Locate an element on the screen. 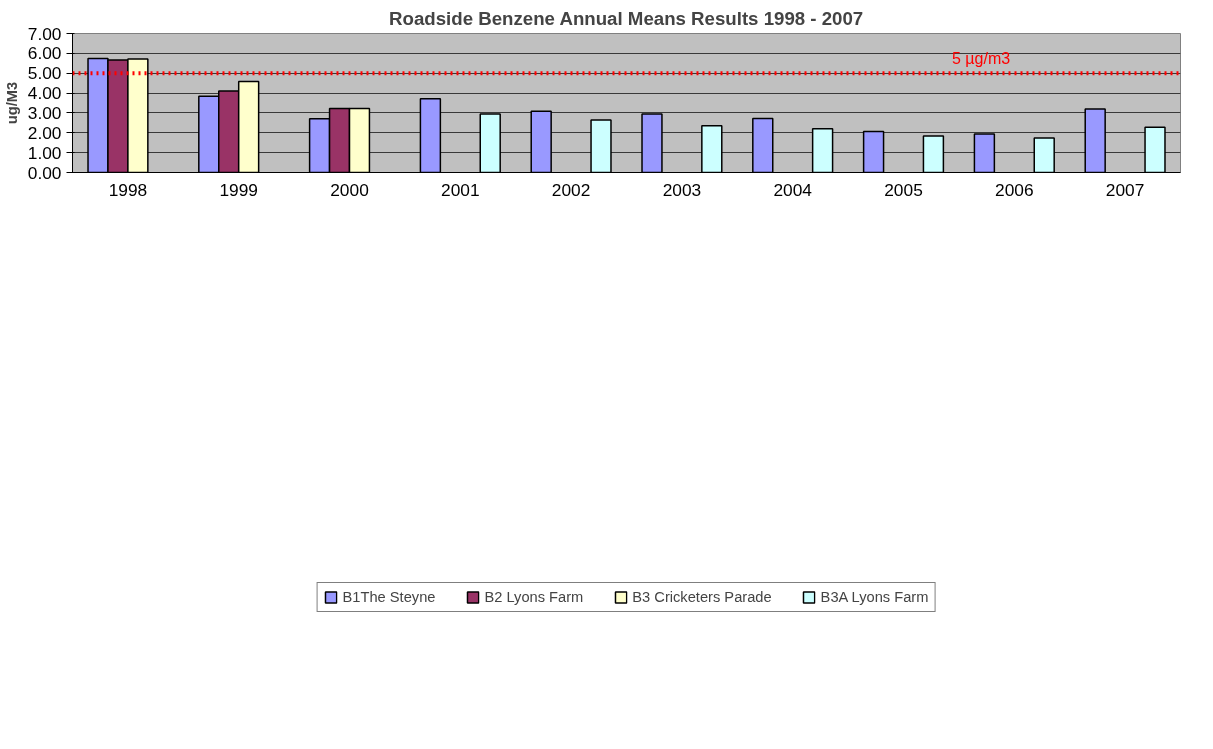 The width and height of the screenshot is (1213, 749). y-tick-label: 4.00 is located at coordinates (44, 93).